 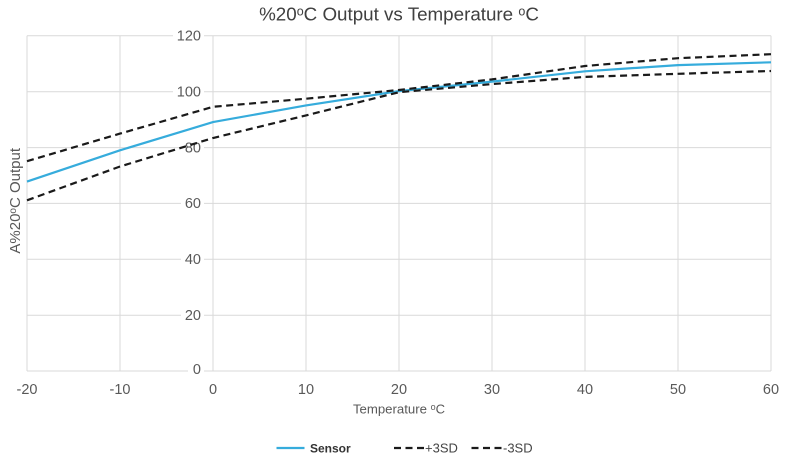 What do you see at coordinates (120, 390) in the screenshot?
I see `svg-text: -10` at bounding box center [120, 390].